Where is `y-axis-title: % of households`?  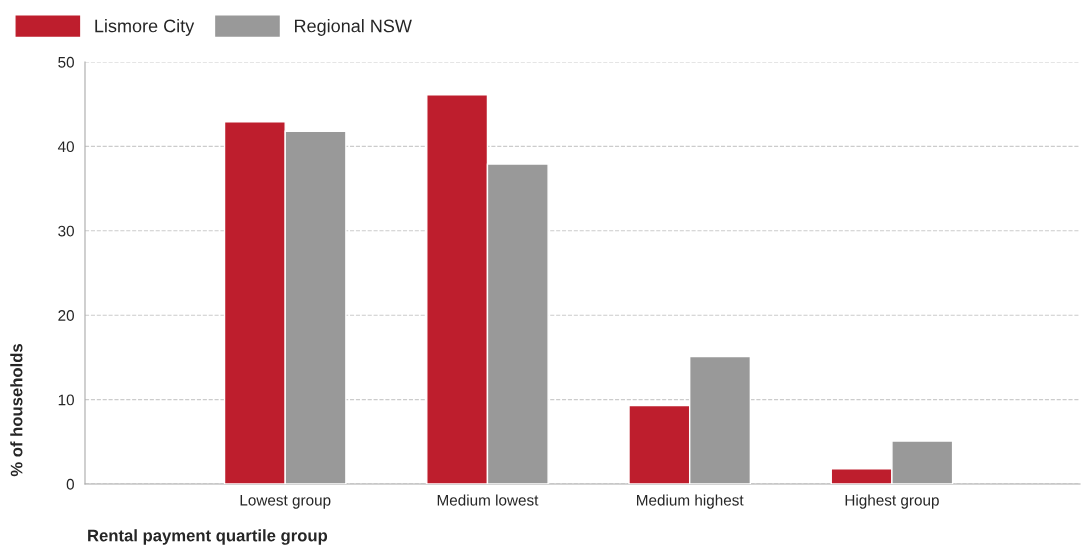
y-axis-title: % of households is located at coordinates (16, 410).